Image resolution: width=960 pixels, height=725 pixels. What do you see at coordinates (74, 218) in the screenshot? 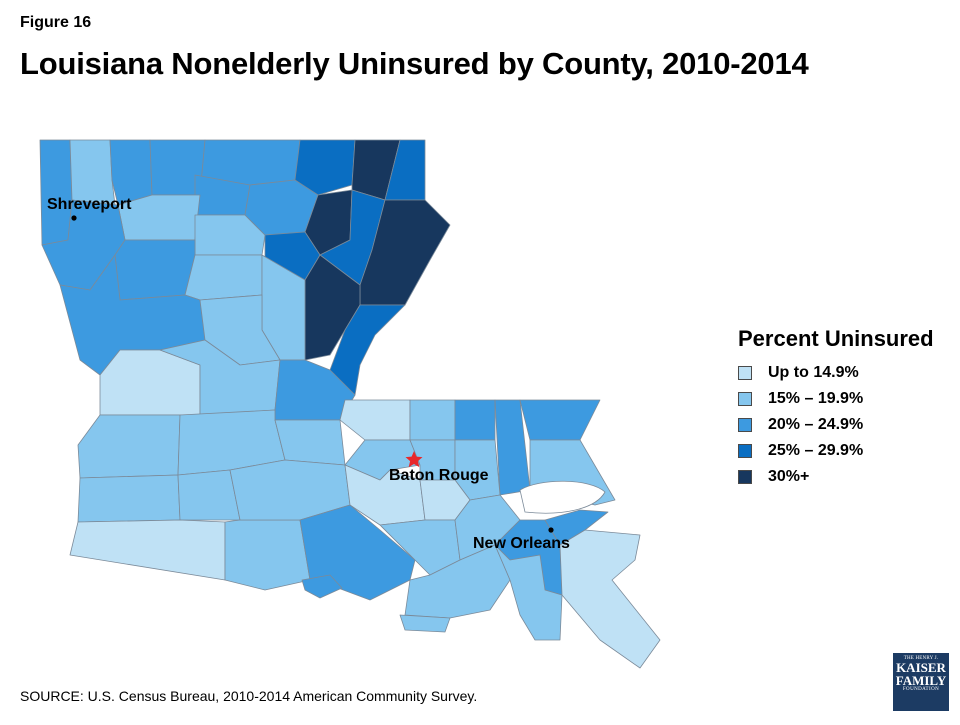
I see `shreveport-dot` at bounding box center [74, 218].